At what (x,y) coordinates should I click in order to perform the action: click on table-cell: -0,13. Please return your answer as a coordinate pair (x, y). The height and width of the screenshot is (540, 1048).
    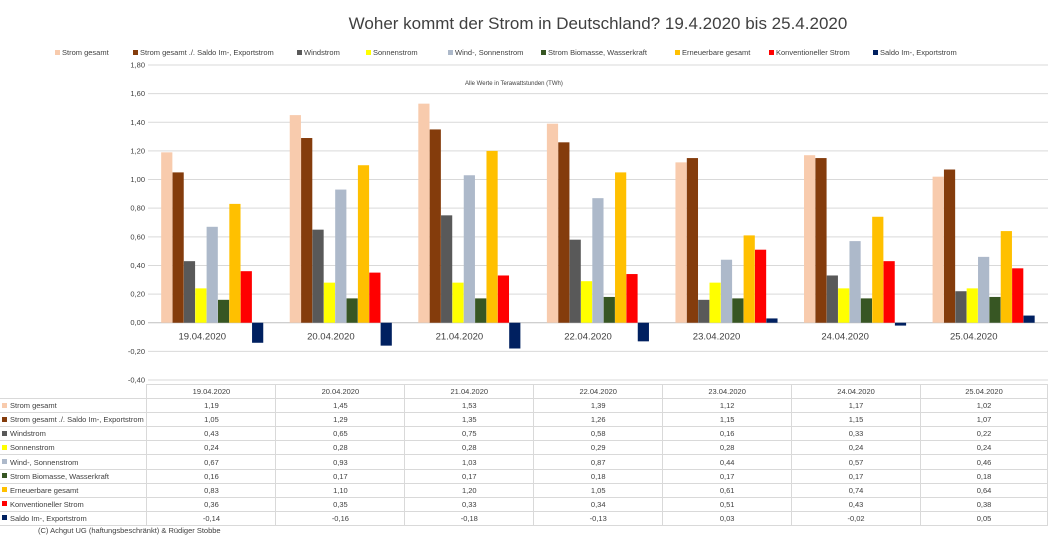
    Looking at the image, I should click on (598, 518).